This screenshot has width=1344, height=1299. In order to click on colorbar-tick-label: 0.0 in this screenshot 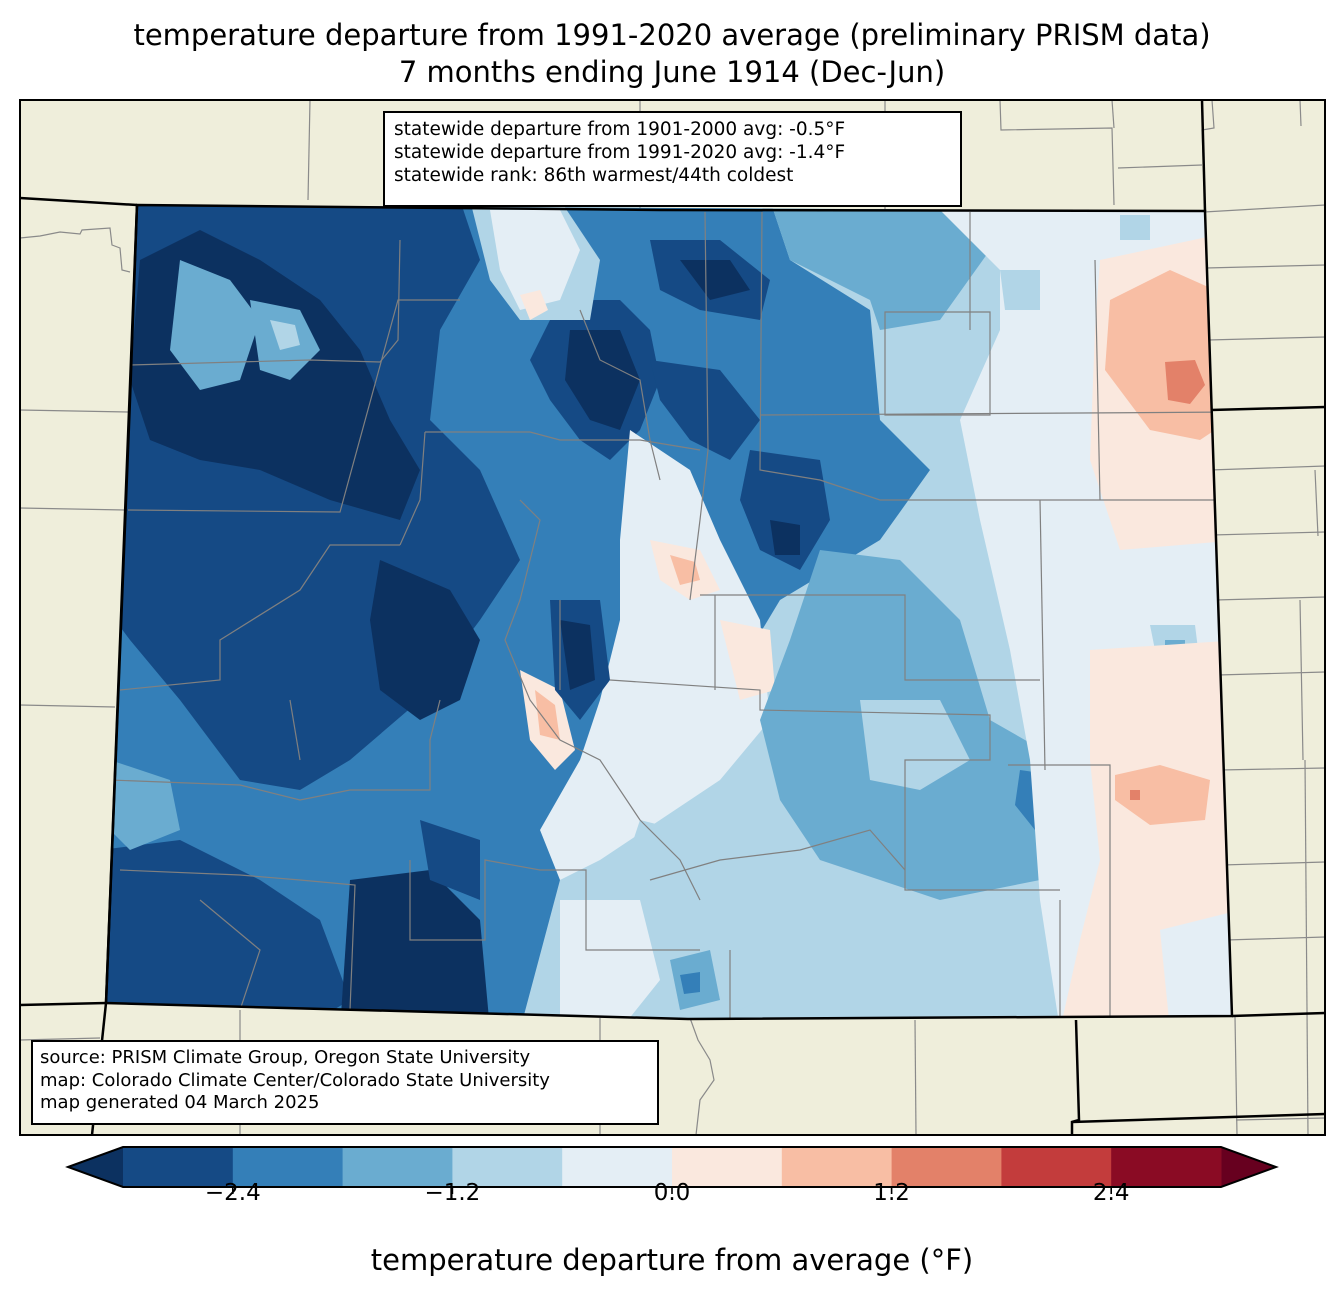, I will do `click(672, 1193)`.